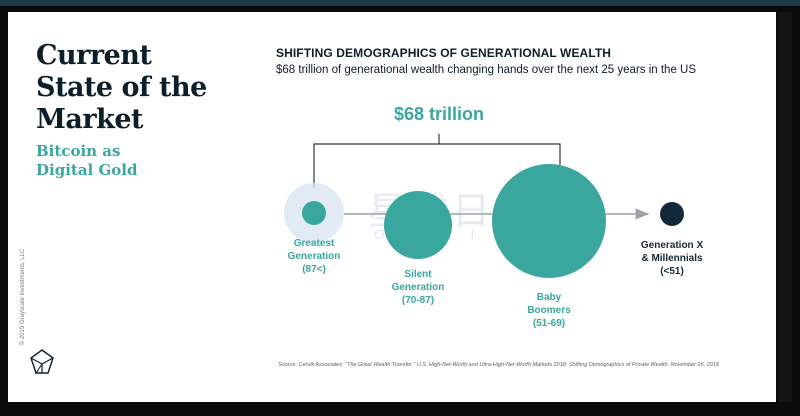 The image size is (800, 416). Describe the element at coordinates (42, 361) in the screenshot. I see `grayscale-logo-icon` at that location.